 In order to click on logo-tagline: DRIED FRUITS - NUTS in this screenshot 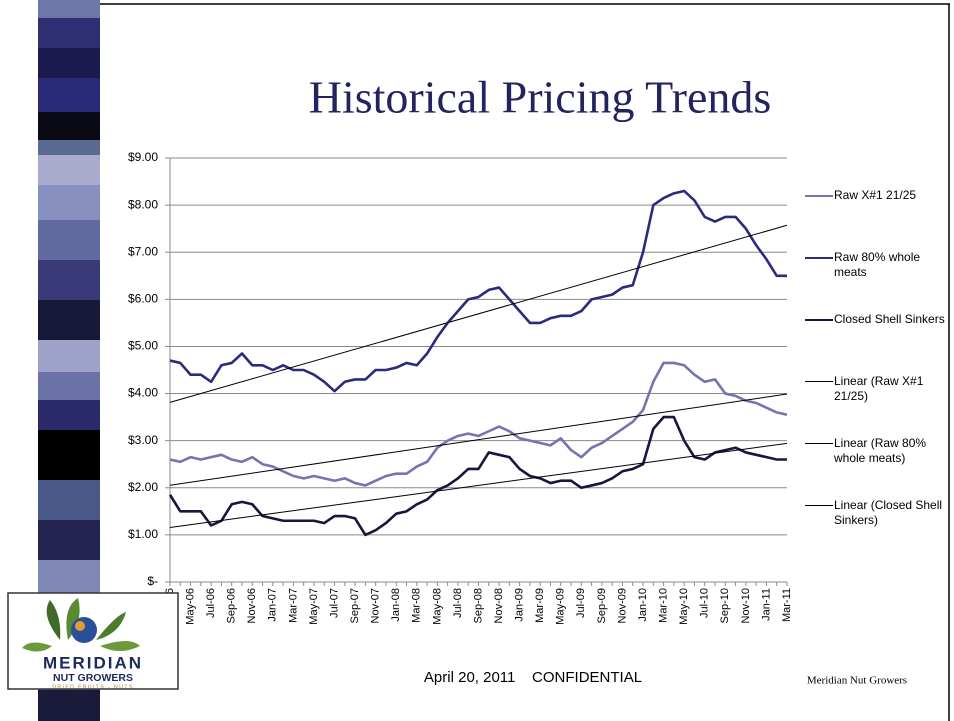, I will do `click(93, 687)`.